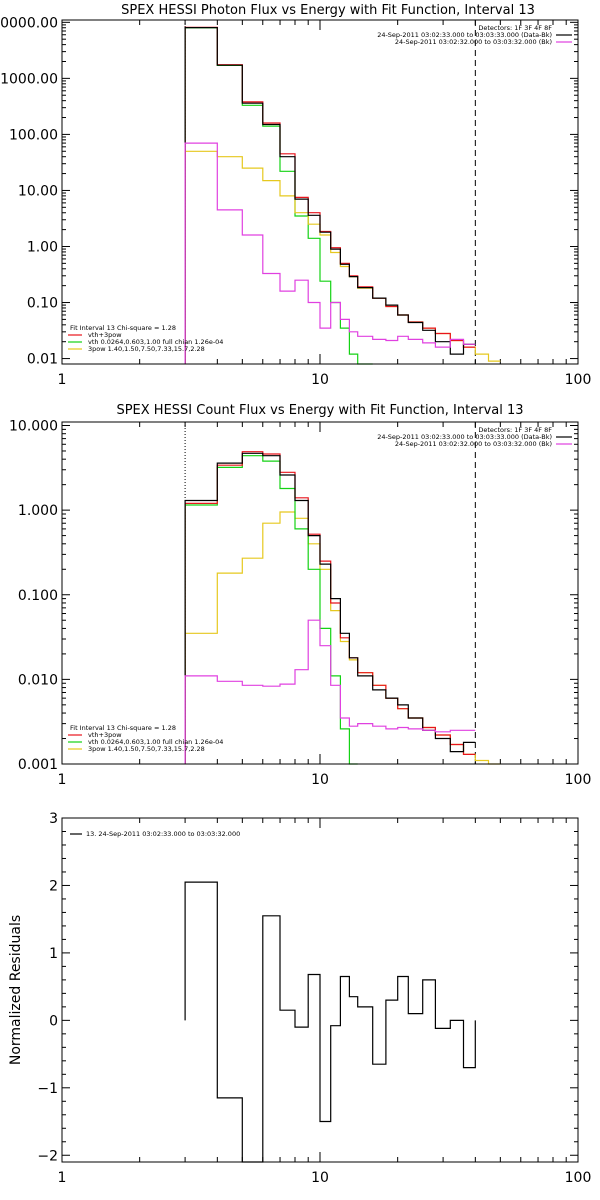  I want to click on y-tick-label: 3, so click(53, 819).